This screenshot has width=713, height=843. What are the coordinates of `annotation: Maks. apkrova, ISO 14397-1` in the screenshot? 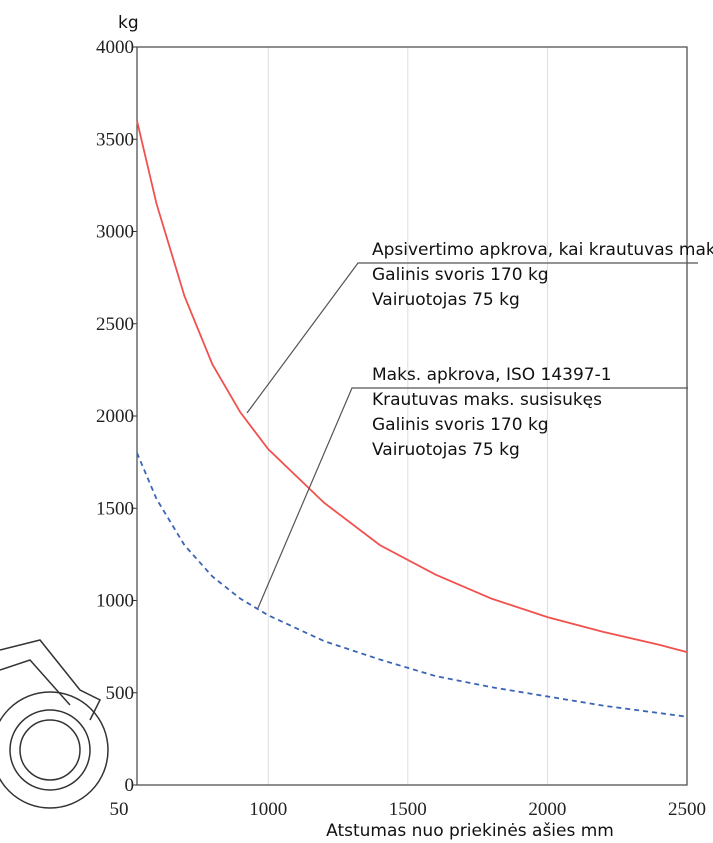 It's located at (492, 375).